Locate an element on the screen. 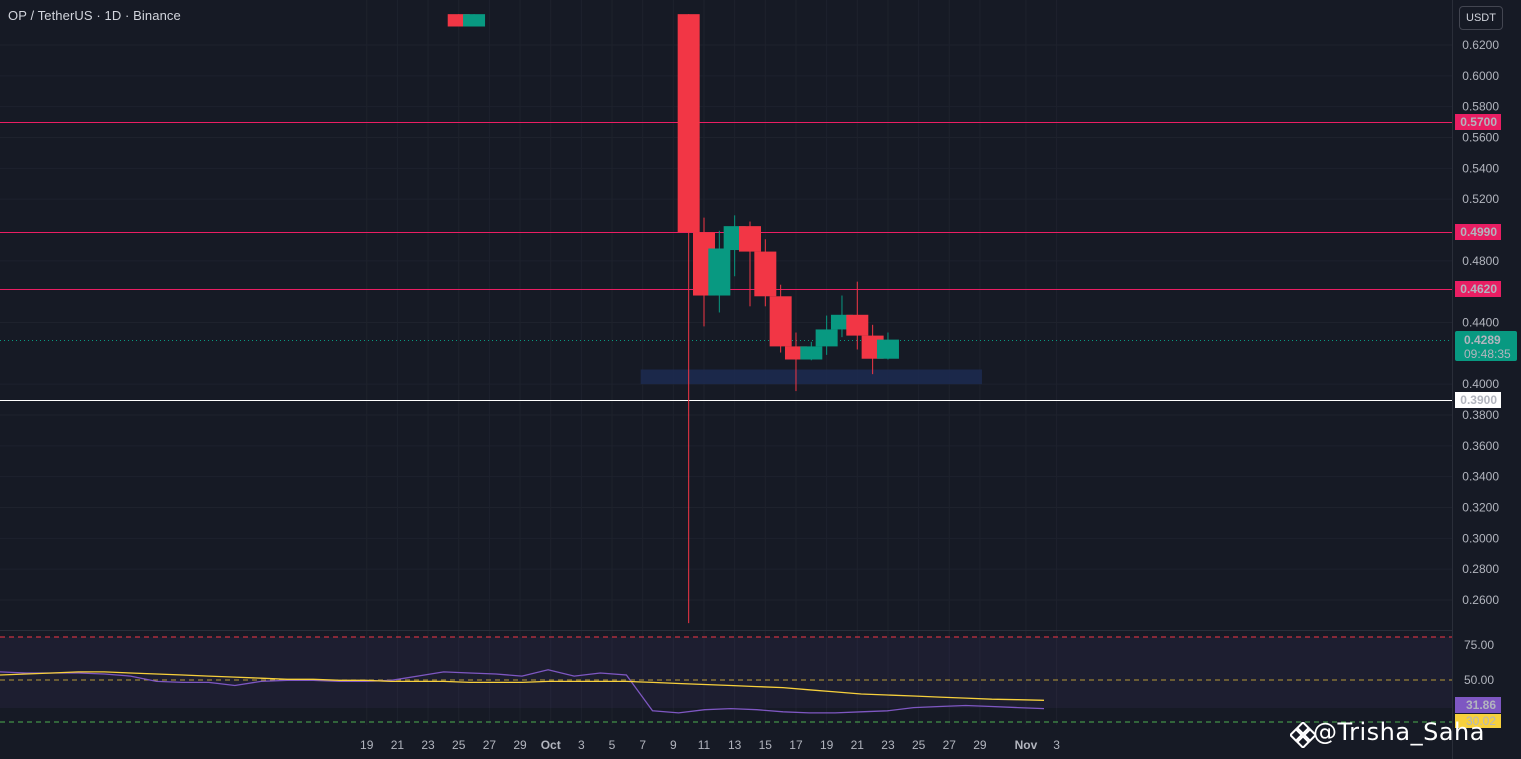 This screenshot has height=759, width=1521. level-tag-text: 0.4620 is located at coordinates (1478, 289).